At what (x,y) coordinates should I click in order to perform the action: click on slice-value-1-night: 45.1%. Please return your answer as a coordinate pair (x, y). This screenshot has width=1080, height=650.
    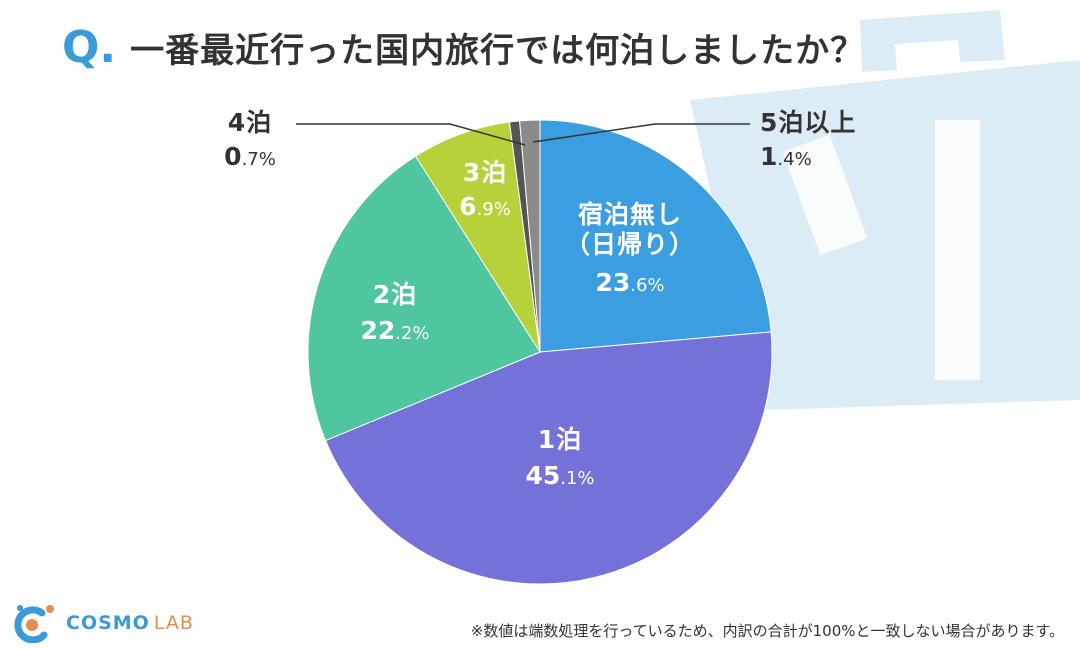
    Looking at the image, I should click on (560, 475).